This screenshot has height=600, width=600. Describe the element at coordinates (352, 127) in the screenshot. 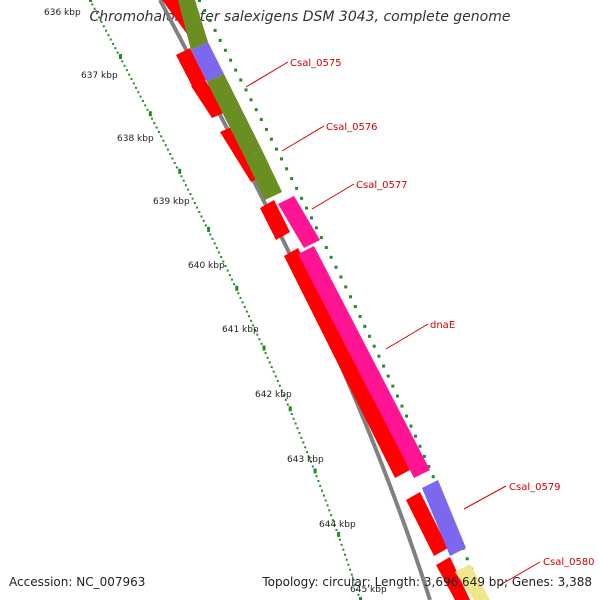

I see `gene-label: Csal_0576` at that location.